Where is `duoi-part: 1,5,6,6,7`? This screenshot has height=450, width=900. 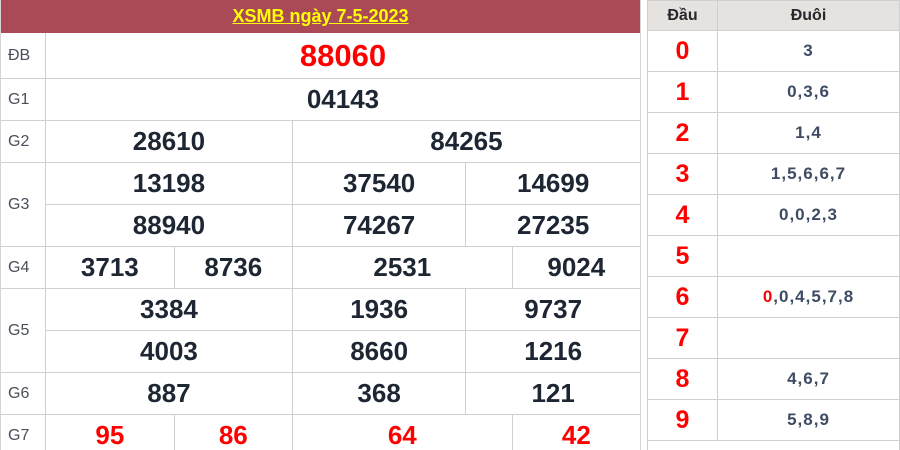
duoi-part: 1,5,6,6,7 is located at coordinates (808, 173).